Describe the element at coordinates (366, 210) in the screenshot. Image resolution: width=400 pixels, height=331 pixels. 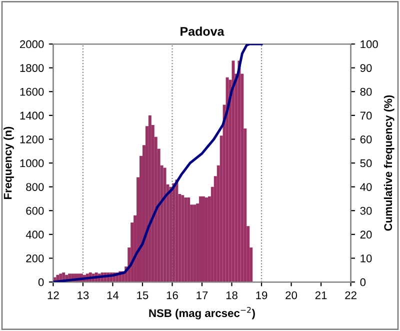
I see `y2-tick-label: 30` at that location.